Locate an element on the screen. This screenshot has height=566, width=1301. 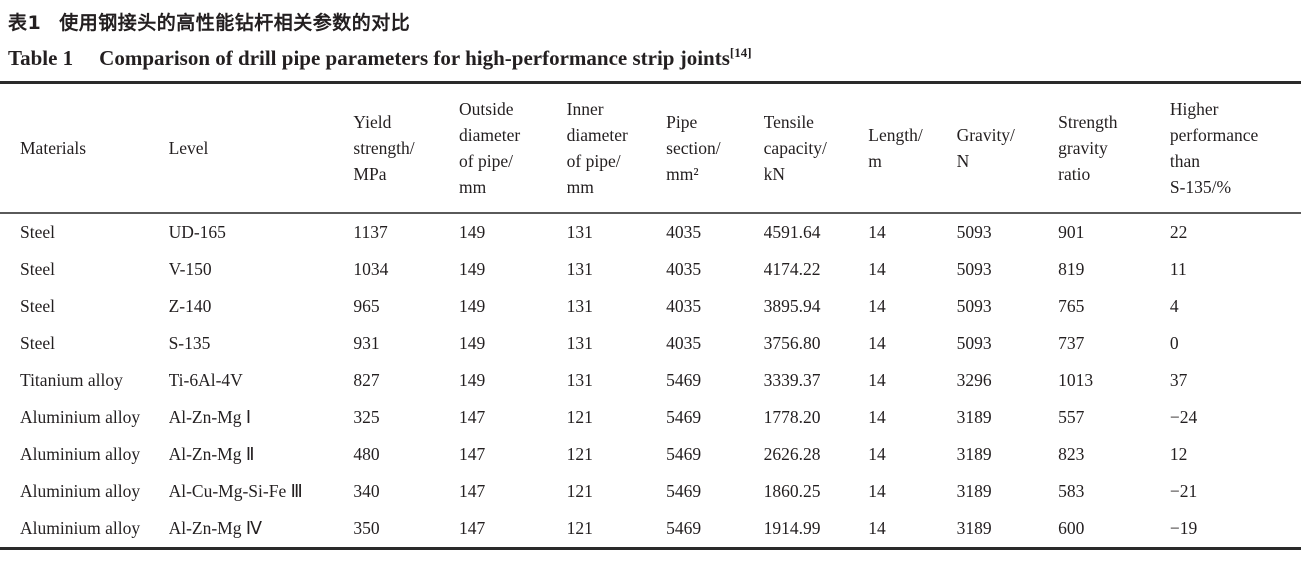
table-cell: 4174.22 is located at coordinates (792, 269).